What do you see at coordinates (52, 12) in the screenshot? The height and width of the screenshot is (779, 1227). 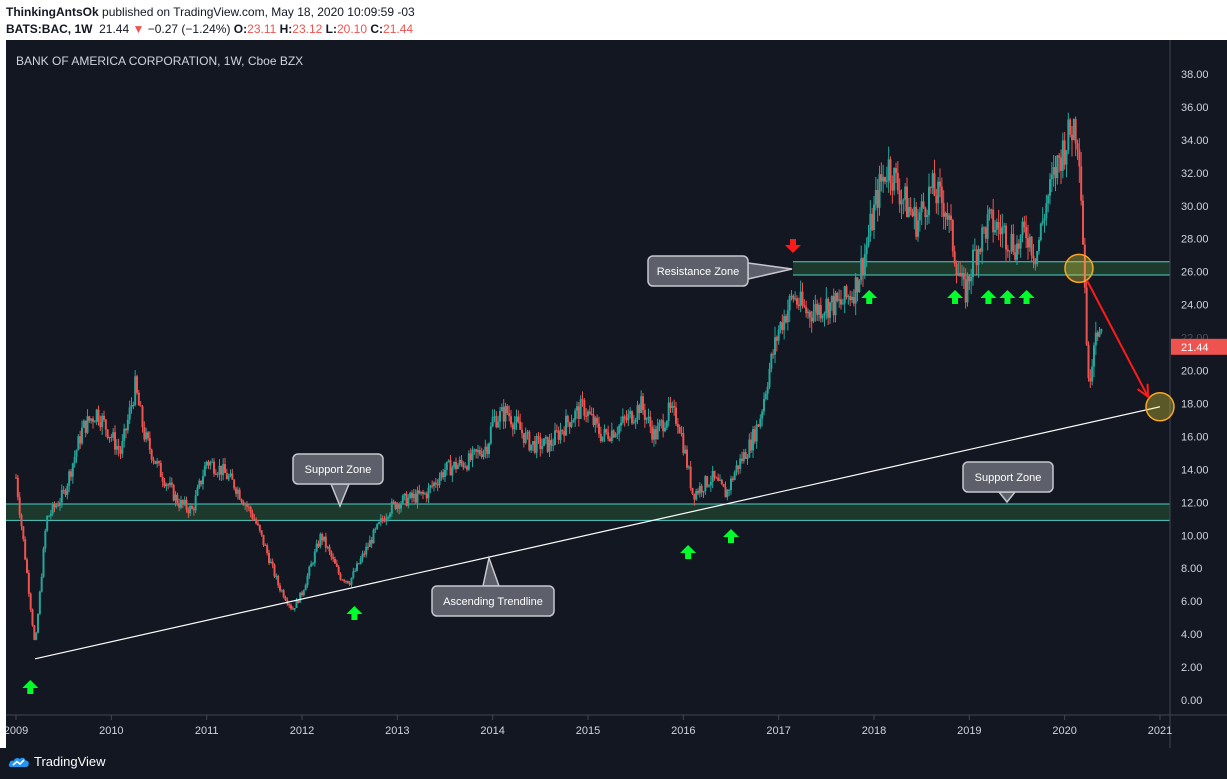 I see `publisher-name: ThinkingAntsOk` at bounding box center [52, 12].